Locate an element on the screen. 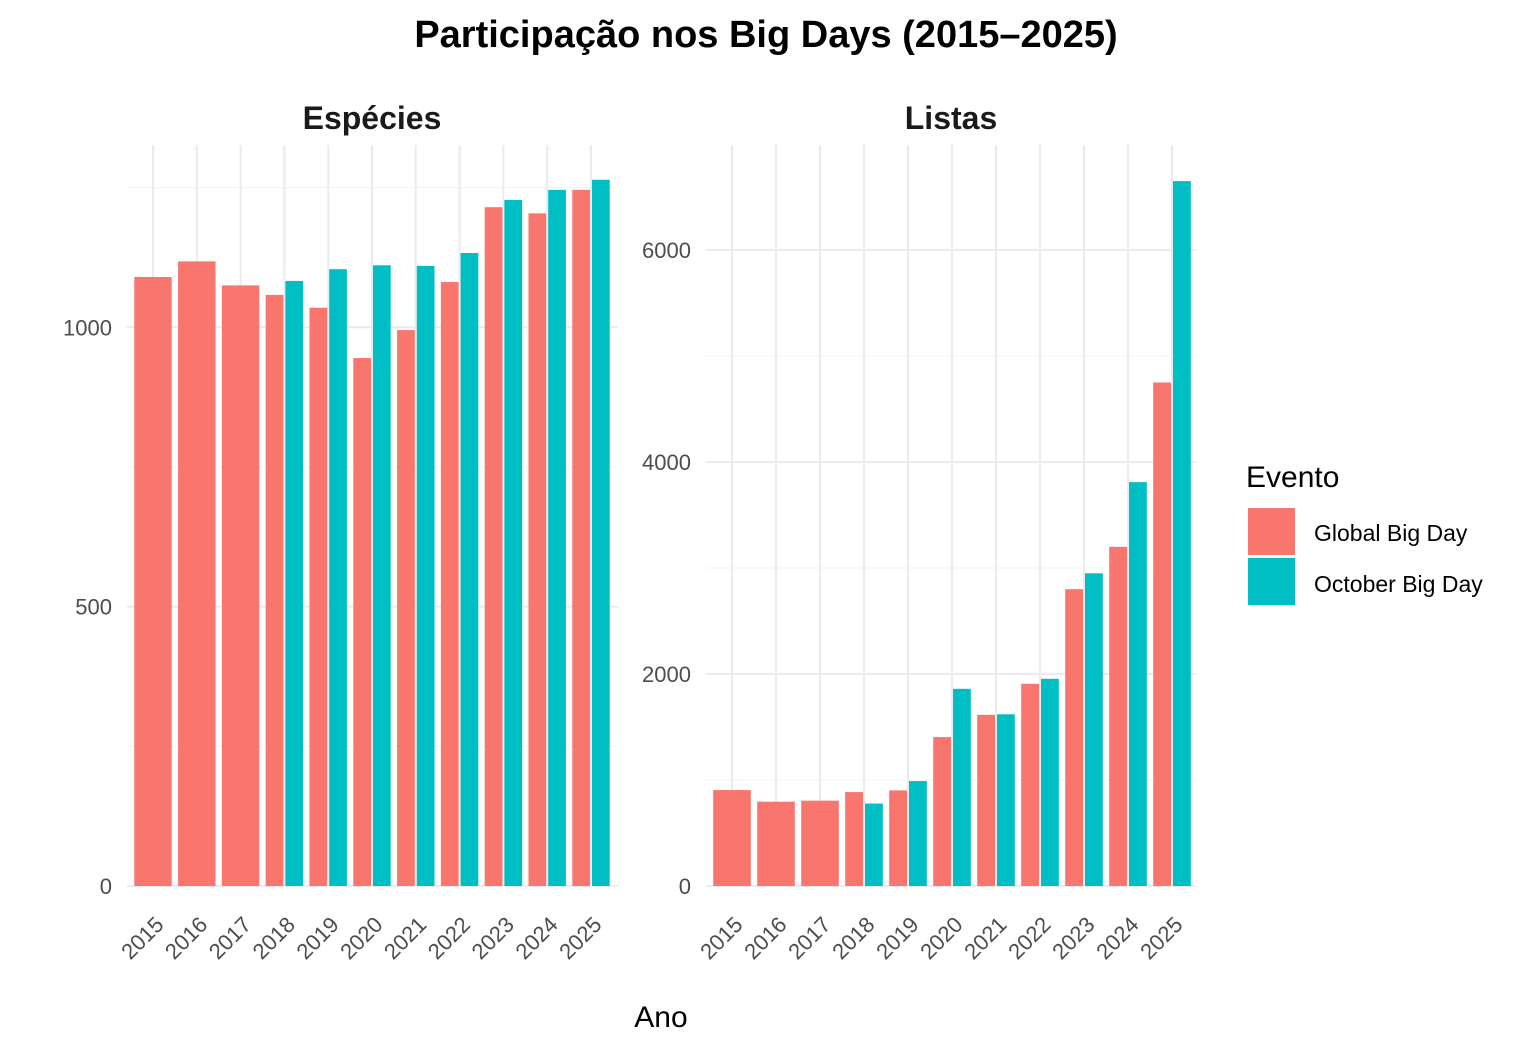 The image size is (1536, 1050). legend-title: Evento is located at coordinates (1292, 477).